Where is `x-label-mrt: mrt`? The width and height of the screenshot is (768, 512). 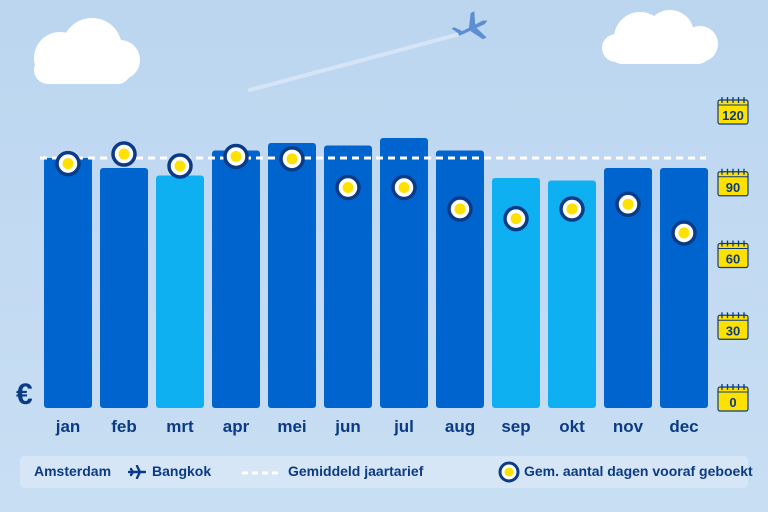
x-label-mrt: mrt is located at coordinates (180, 426).